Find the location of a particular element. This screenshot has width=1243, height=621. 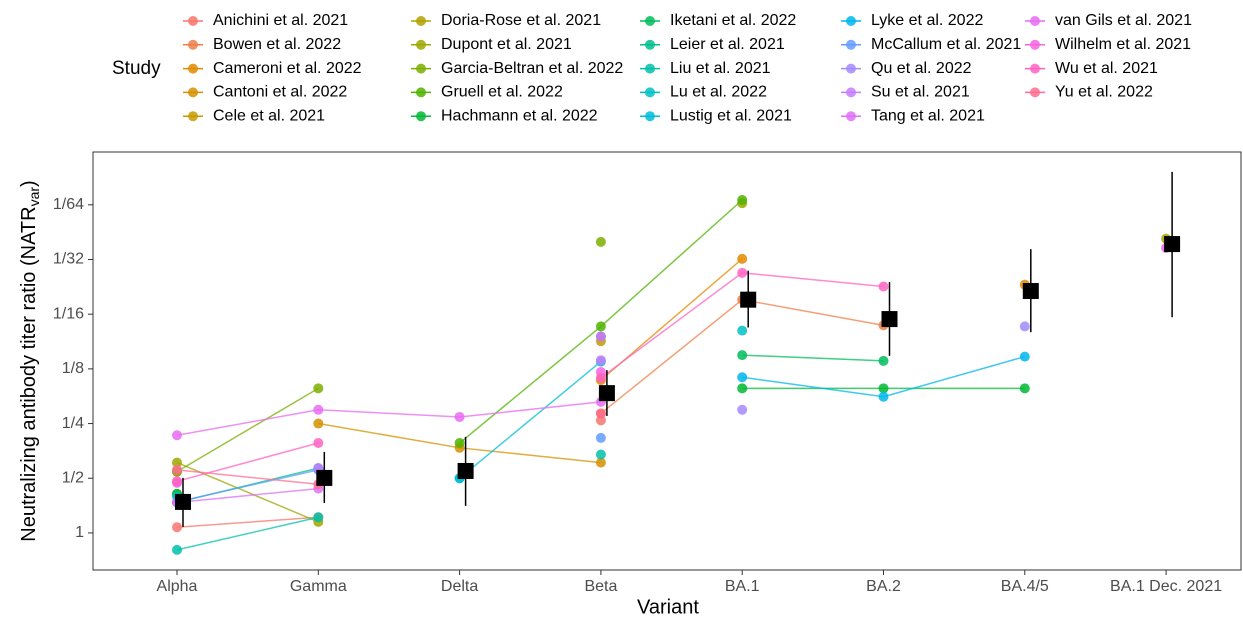

legend-label: Yu et al. 2022 is located at coordinates (1104, 92).